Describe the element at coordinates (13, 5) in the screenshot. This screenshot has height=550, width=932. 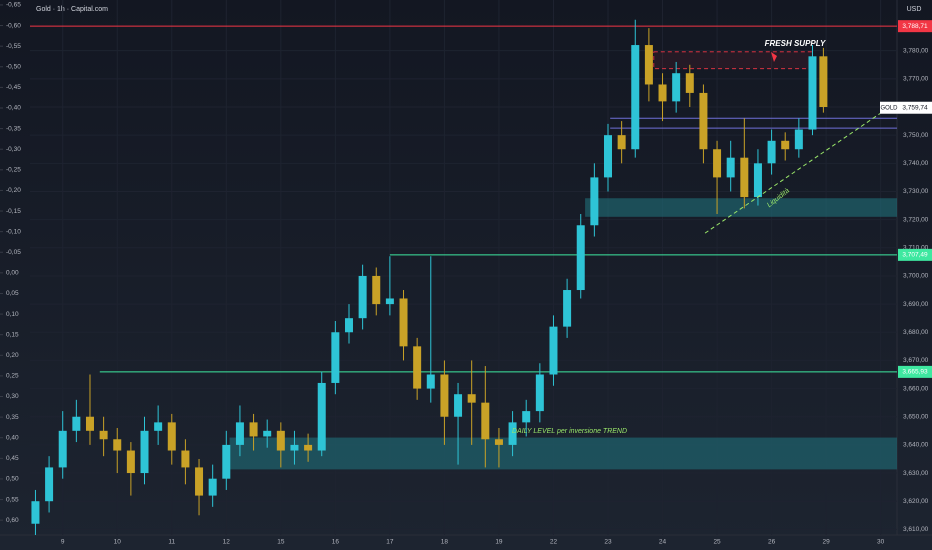
I see `y2-tick-label: -0,65` at that location.